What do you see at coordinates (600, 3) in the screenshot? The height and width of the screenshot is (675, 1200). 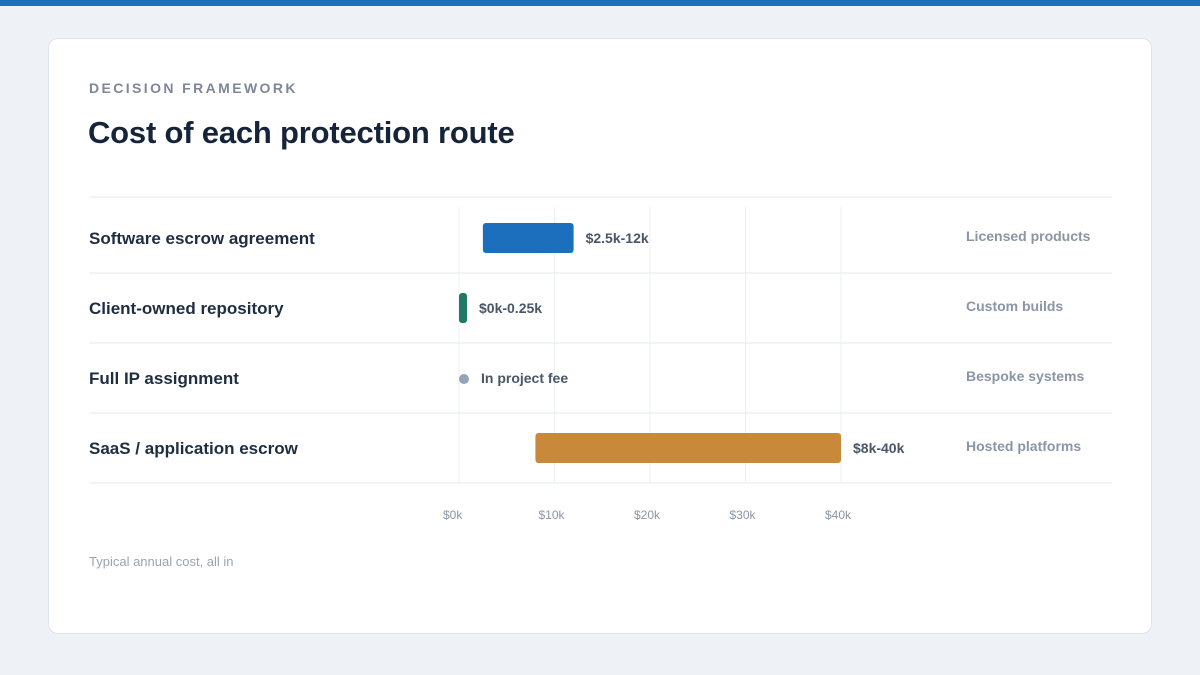 I see `accent-top-bar` at bounding box center [600, 3].